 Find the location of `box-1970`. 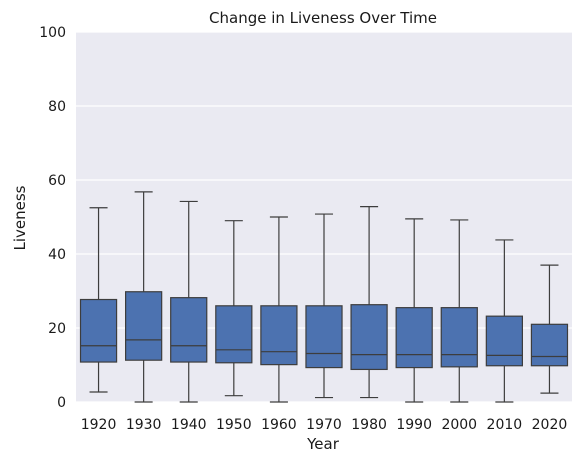

box-1970 is located at coordinates (324, 306).